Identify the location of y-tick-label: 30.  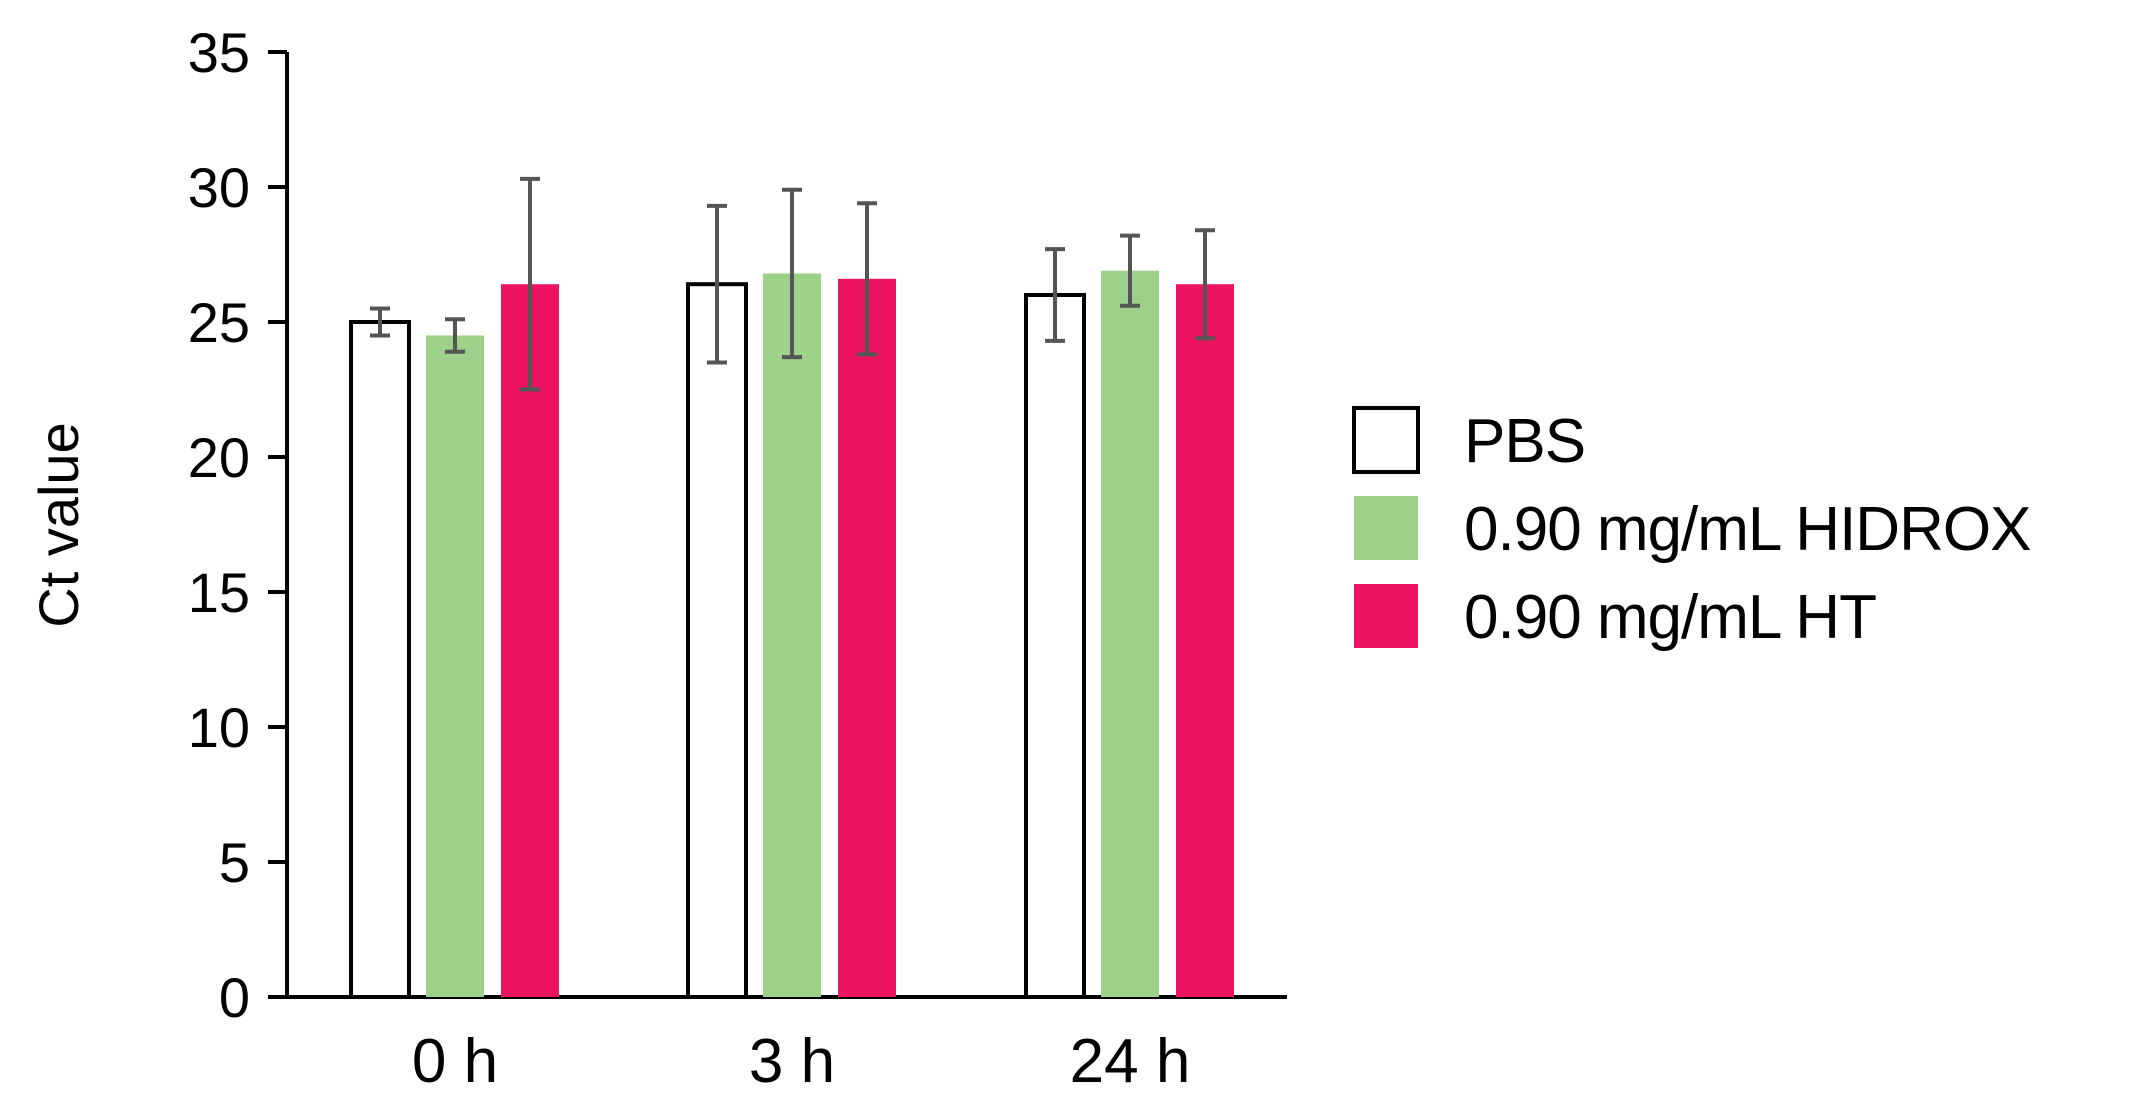
(219, 187).